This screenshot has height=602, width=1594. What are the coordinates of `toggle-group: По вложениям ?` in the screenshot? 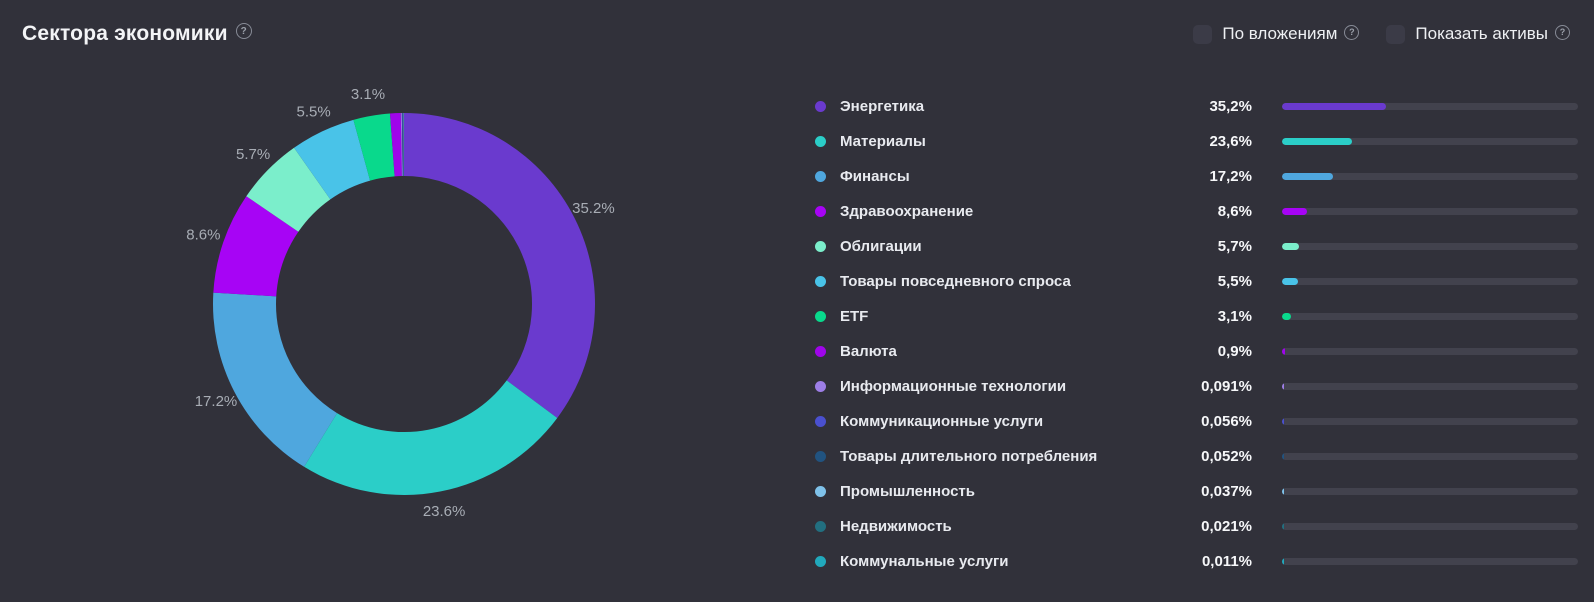 It's located at (1276, 34).